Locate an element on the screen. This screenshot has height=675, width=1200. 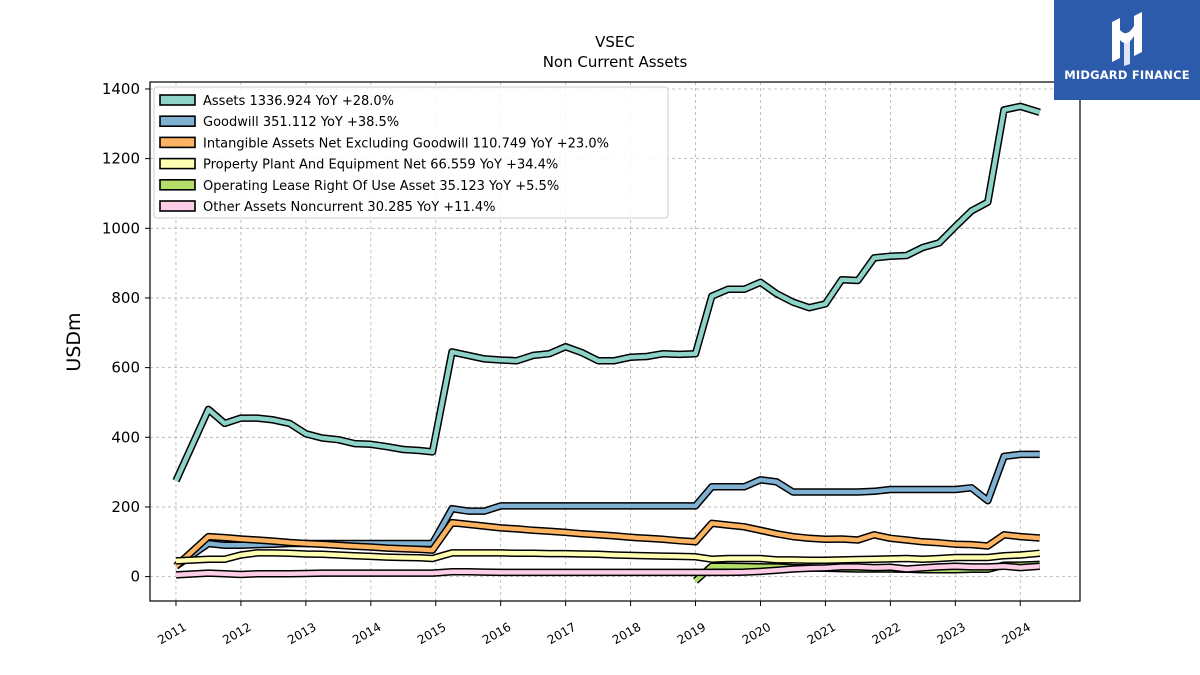
y-tick-label: 200 is located at coordinates (125, 507).